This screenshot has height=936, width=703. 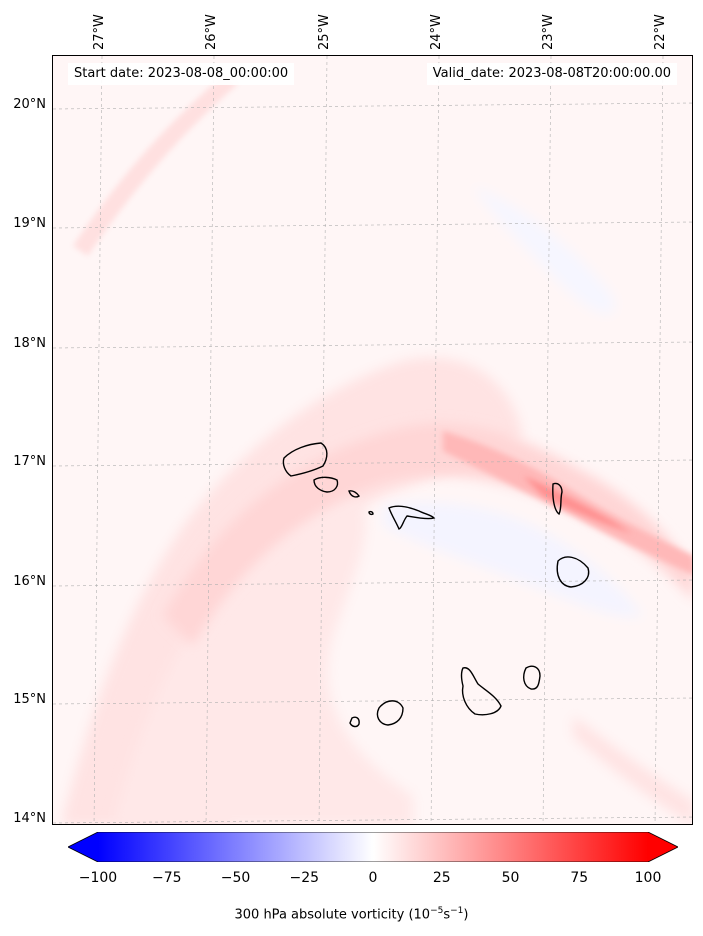 I want to click on colorbar-tick-label: −25, so click(x=304, y=878).